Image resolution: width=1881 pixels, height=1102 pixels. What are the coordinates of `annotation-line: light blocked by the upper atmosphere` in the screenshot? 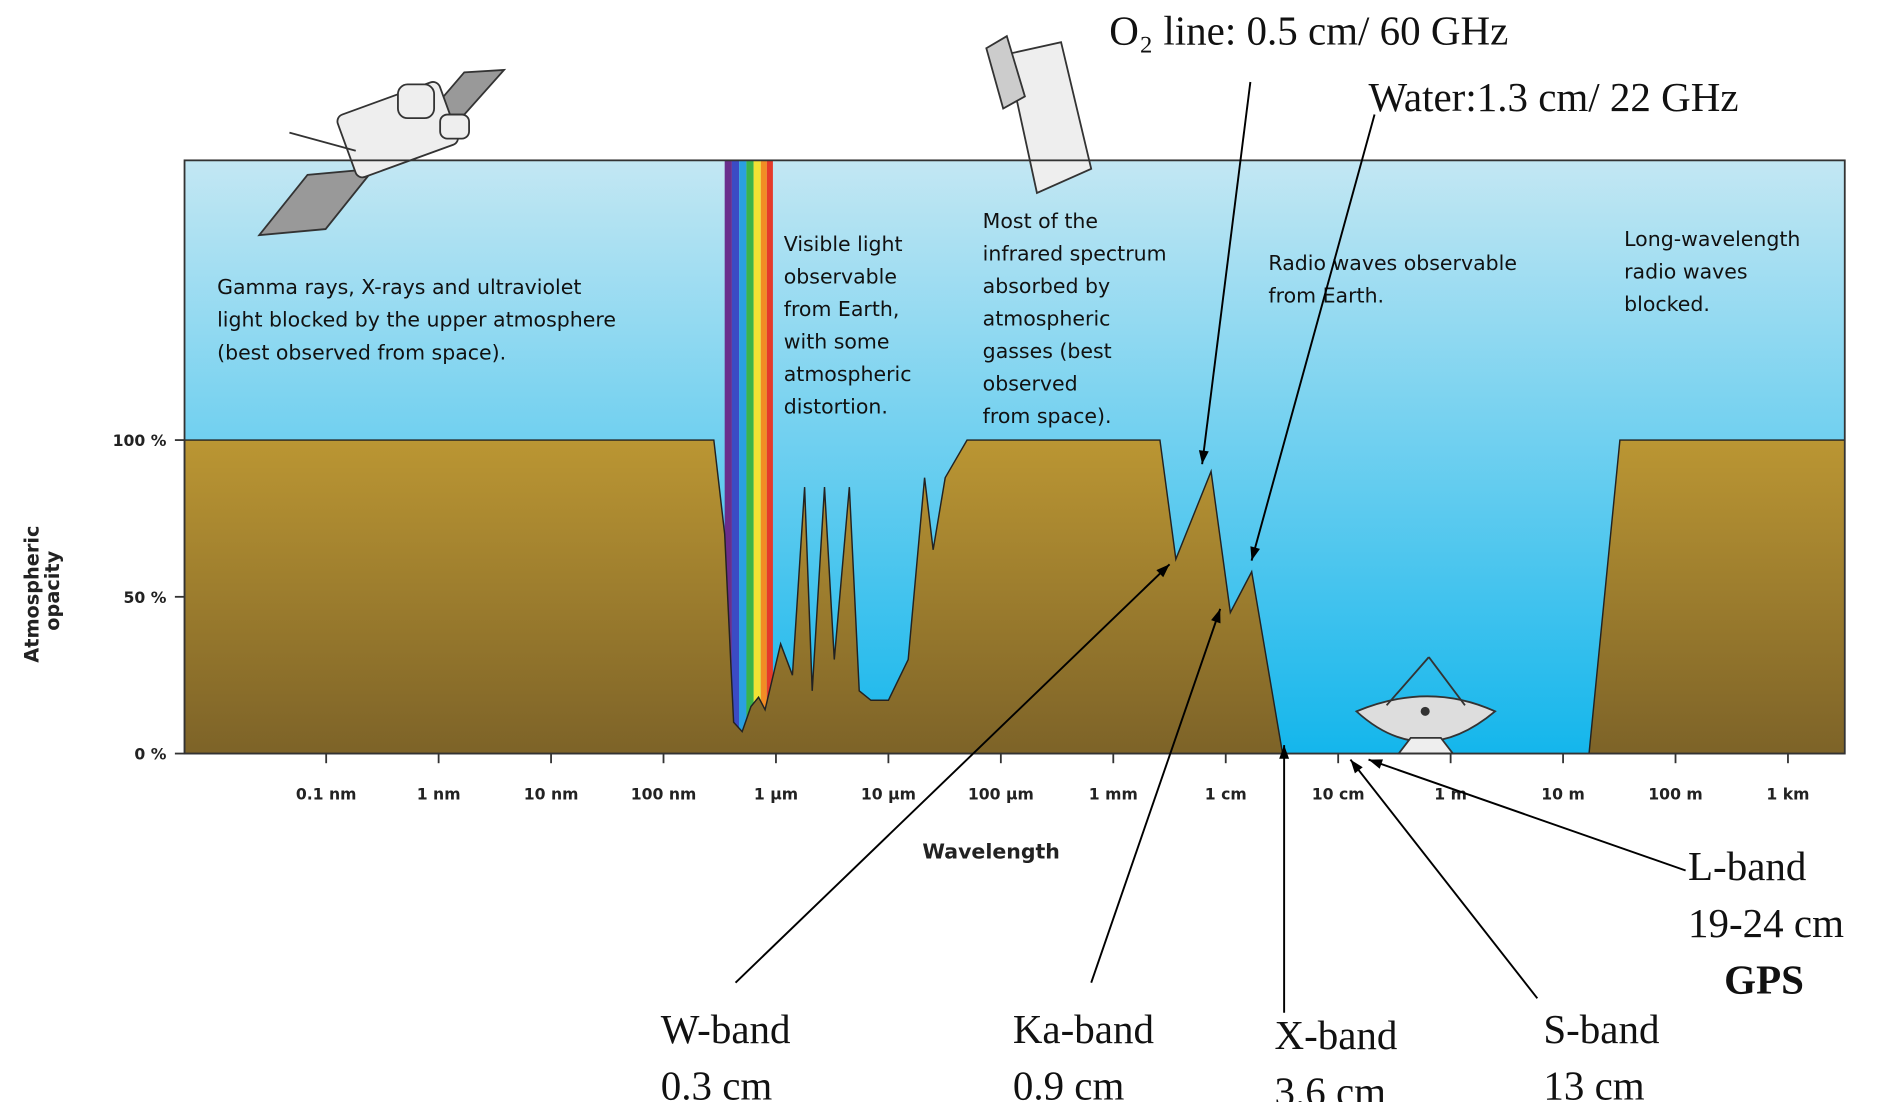 It's located at (416, 320).